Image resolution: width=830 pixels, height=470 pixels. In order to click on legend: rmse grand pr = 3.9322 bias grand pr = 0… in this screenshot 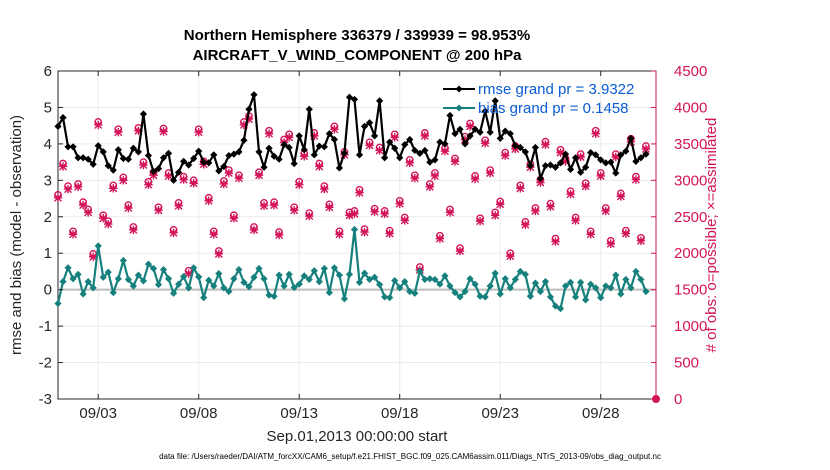, I will do `click(538, 99)`.